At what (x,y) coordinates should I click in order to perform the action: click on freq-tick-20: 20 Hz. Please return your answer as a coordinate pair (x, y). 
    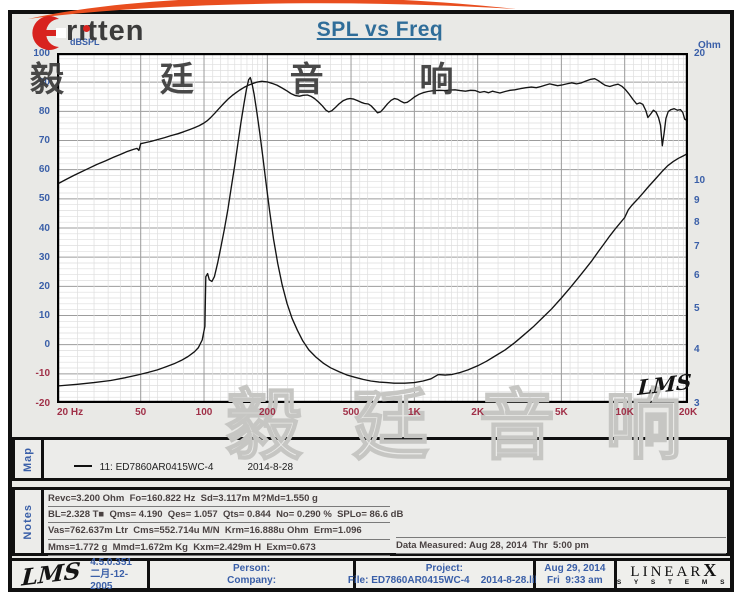
    Looking at the image, I should click on (70, 412).